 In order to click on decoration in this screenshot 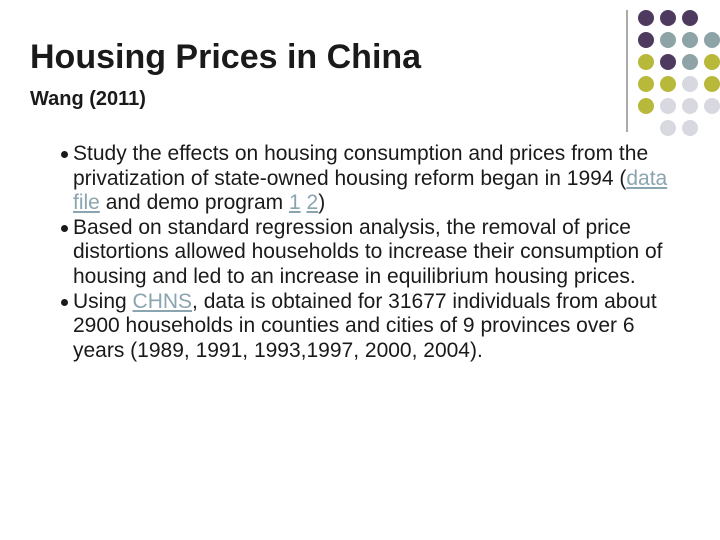, I will do `click(673, 73)`.